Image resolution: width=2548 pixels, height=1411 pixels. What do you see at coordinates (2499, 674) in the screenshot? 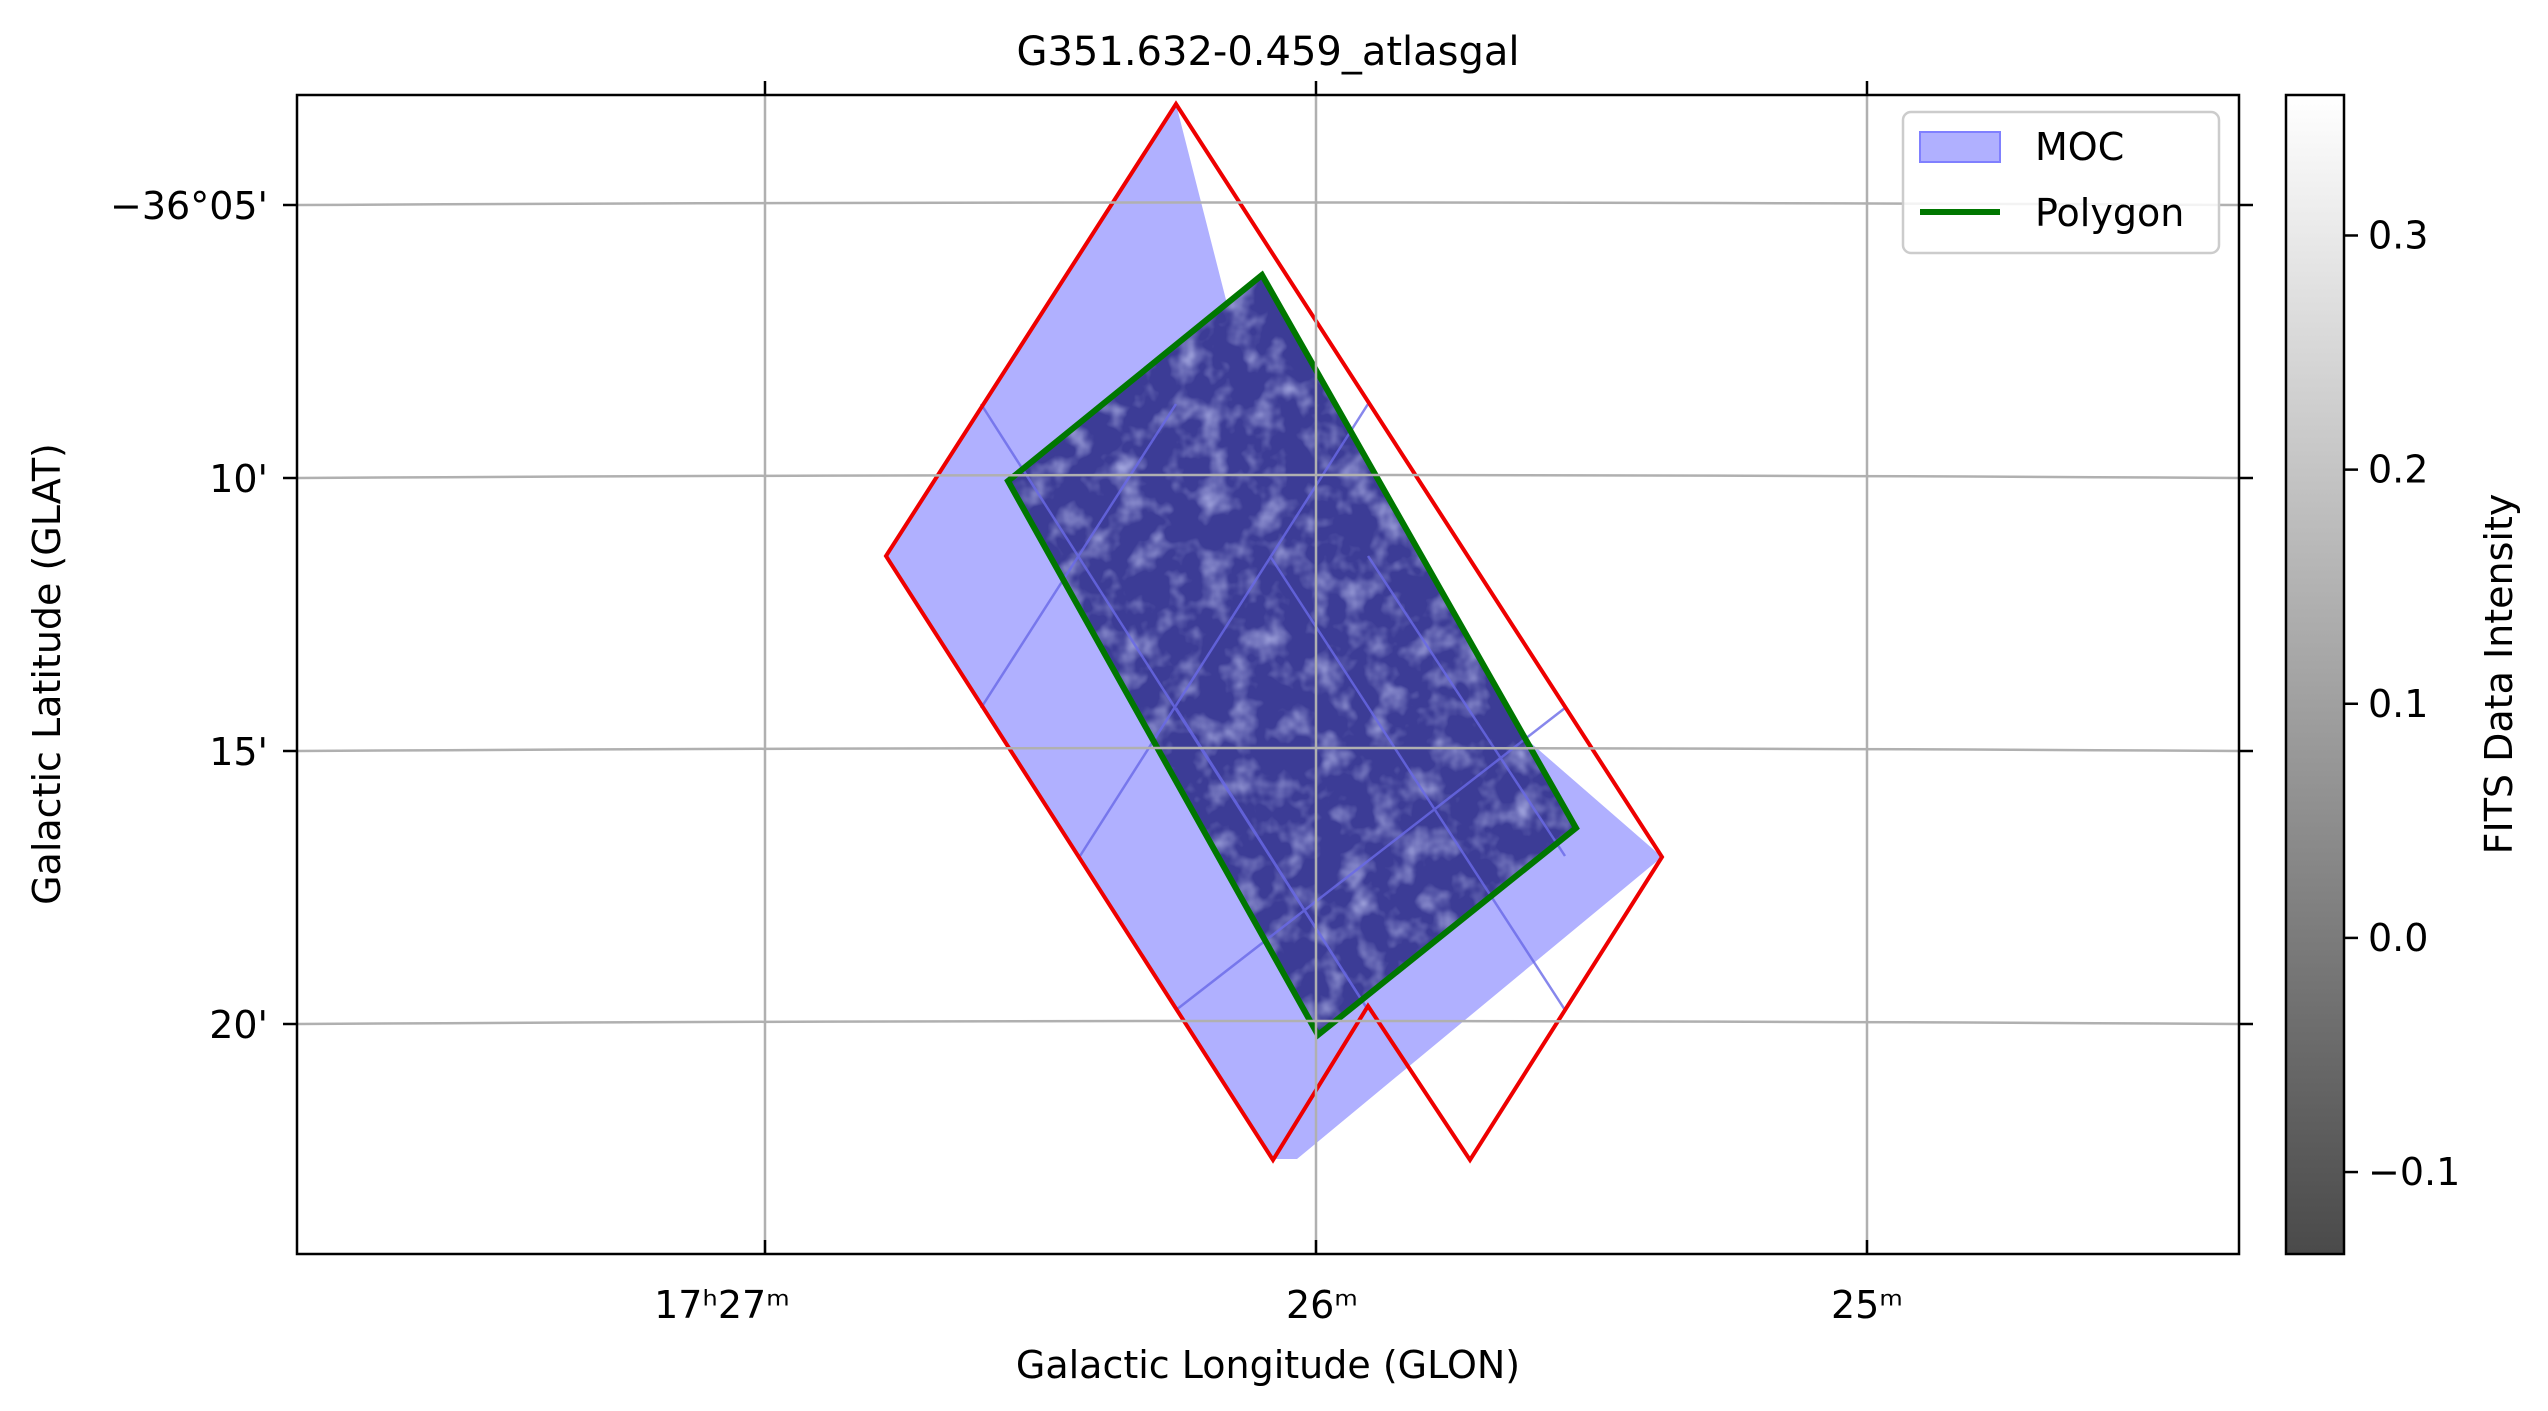
I see `colorbar-label: FITS Data Intensity` at bounding box center [2499, 674].